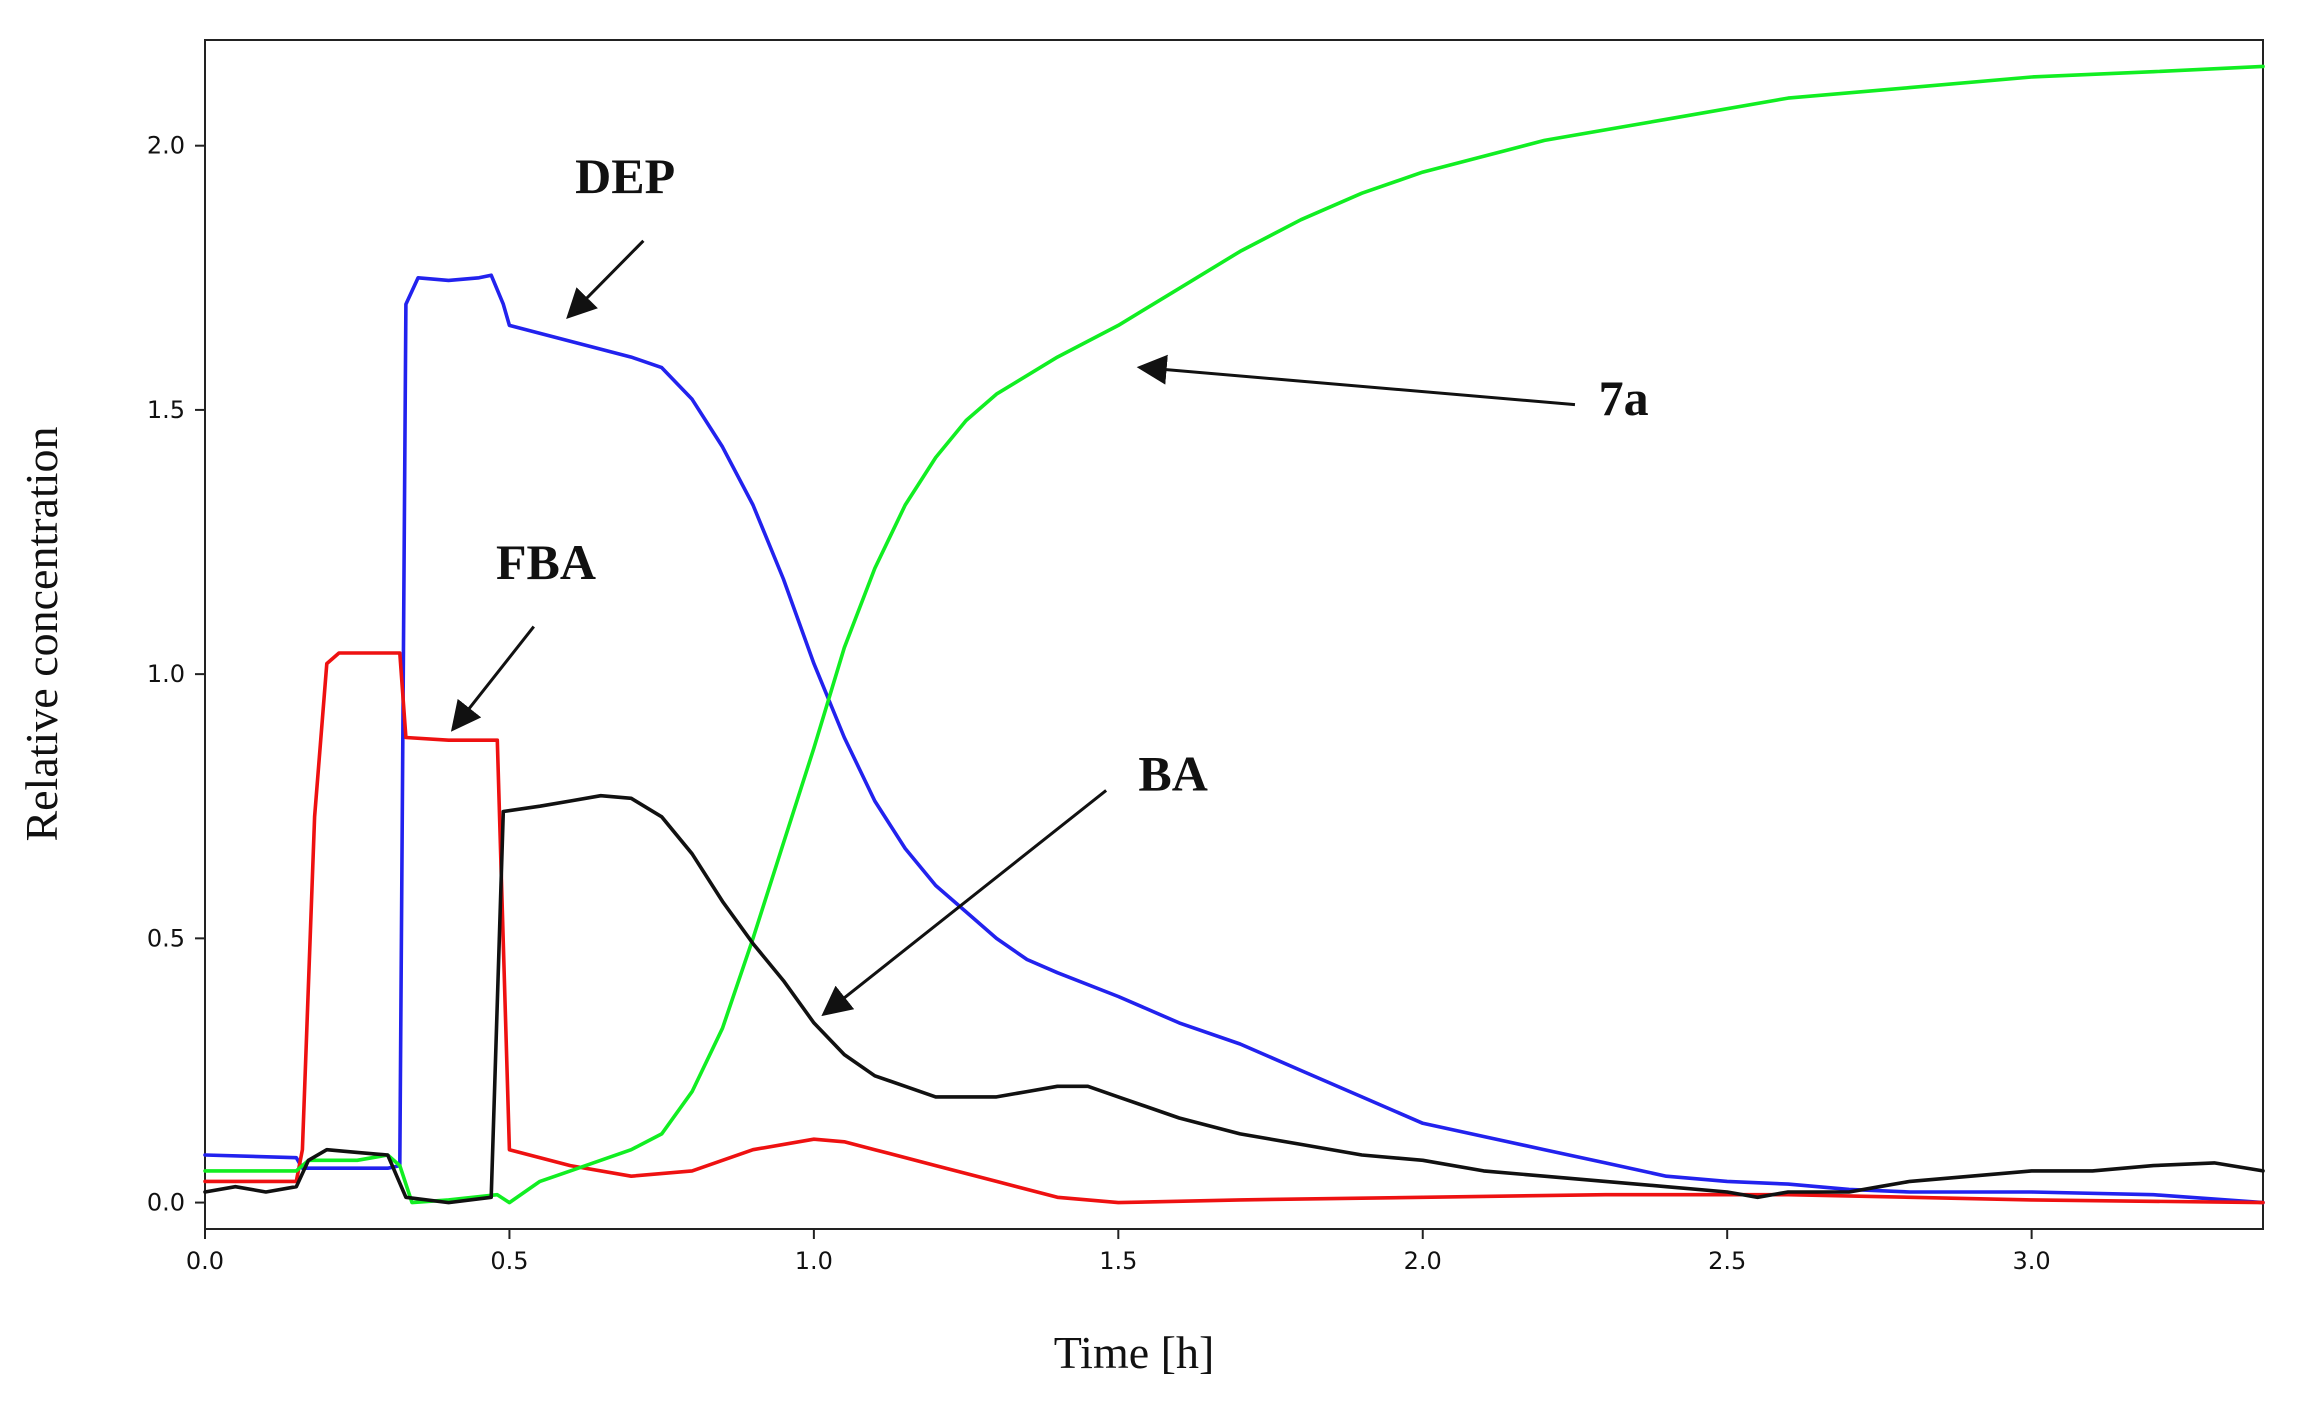 Image resolution: width=2301 pixels, height=1407 pixels. I want to click on x-tick-label: 2.5, so click(1727, 1261).